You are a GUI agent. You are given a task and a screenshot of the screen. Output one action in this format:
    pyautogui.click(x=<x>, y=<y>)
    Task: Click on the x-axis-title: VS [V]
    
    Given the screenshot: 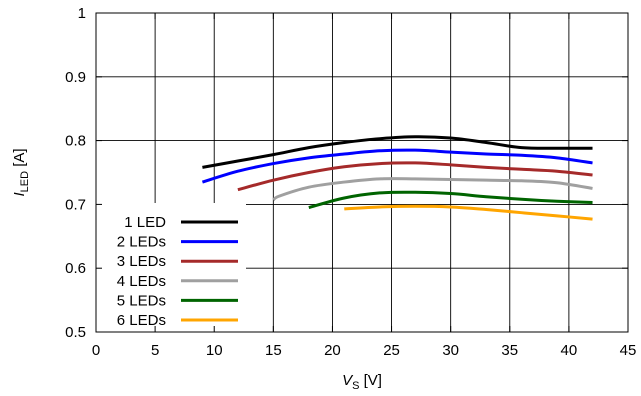 What is the action you would take?
    pyautogui.click(x=362, y=382)
    